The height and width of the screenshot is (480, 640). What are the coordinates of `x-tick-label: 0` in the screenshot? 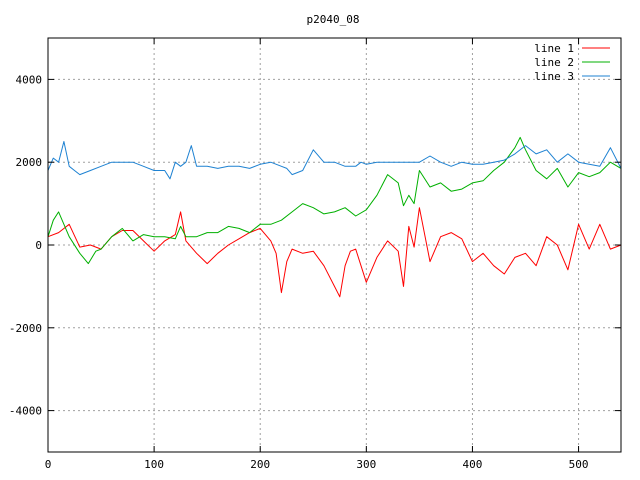 It's located at (48, 464).